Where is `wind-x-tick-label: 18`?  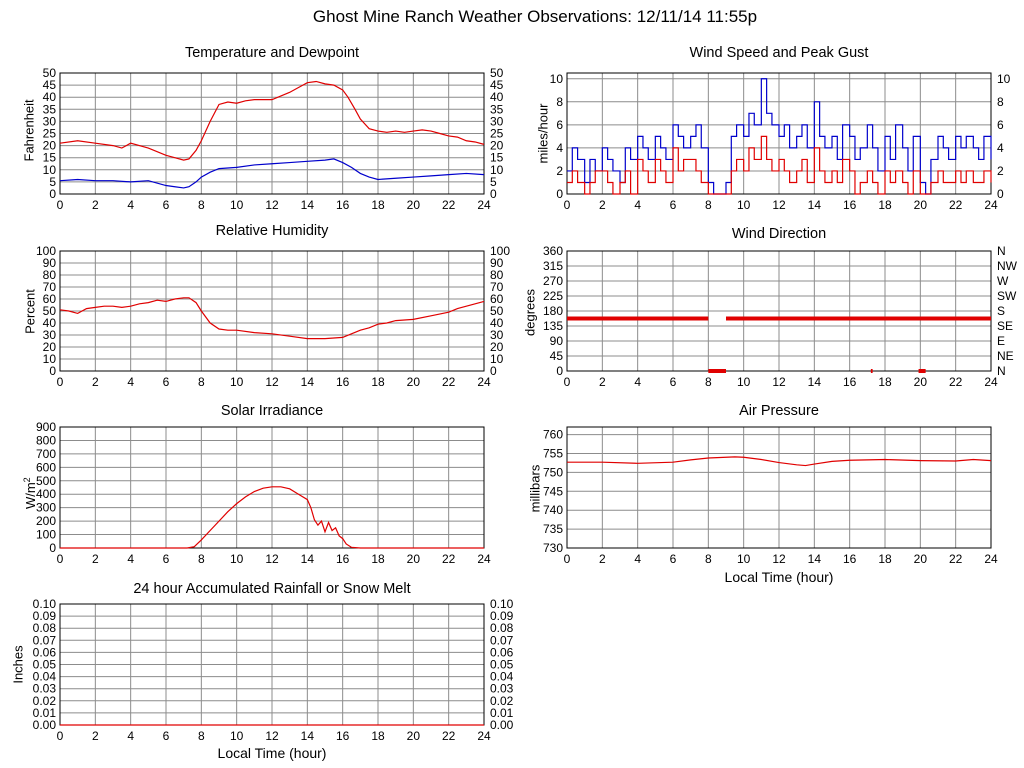 wind-x-tick-label: 18 is located at coordinates (885, 205).